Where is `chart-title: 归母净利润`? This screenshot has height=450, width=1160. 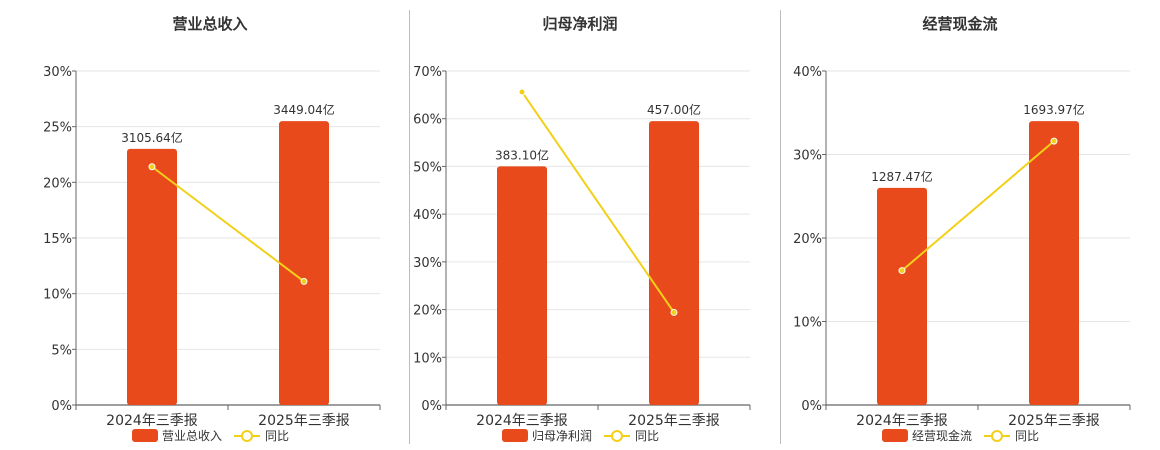 chart-title: 归母净利润 is located at coordinates (579, 24).